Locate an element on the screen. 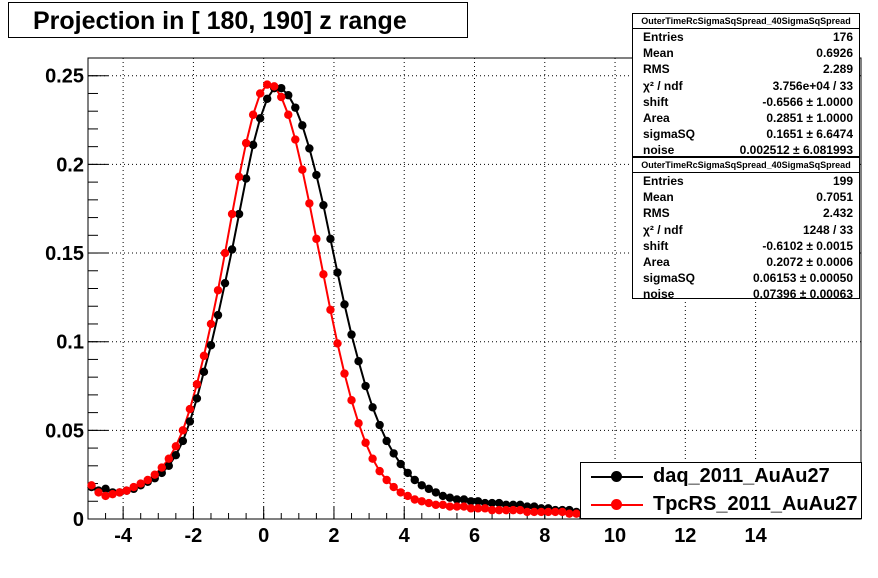  stats-row: shift -0.6102 ± 0.0015 is located at coordinates (746, 246).